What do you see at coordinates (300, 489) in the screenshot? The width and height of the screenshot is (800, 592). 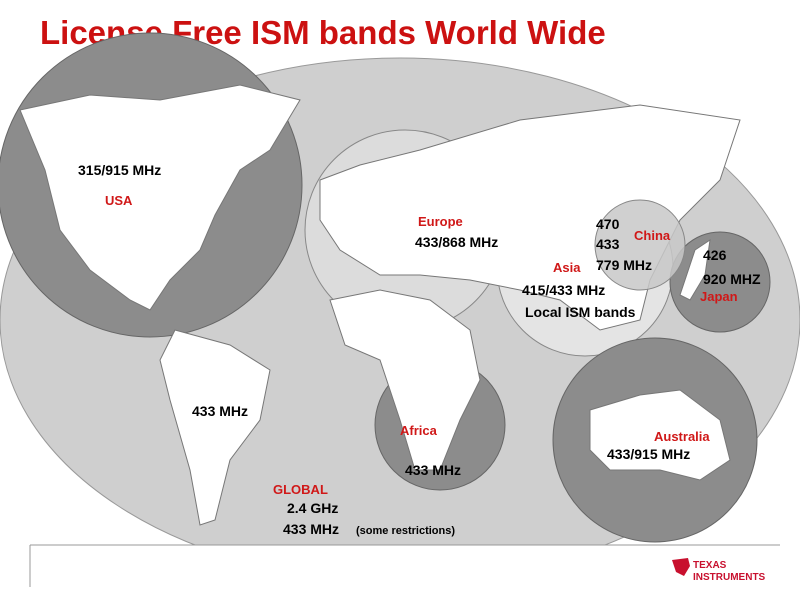 I see `global-name: GLOBAL` at bounding box center [300, 489].